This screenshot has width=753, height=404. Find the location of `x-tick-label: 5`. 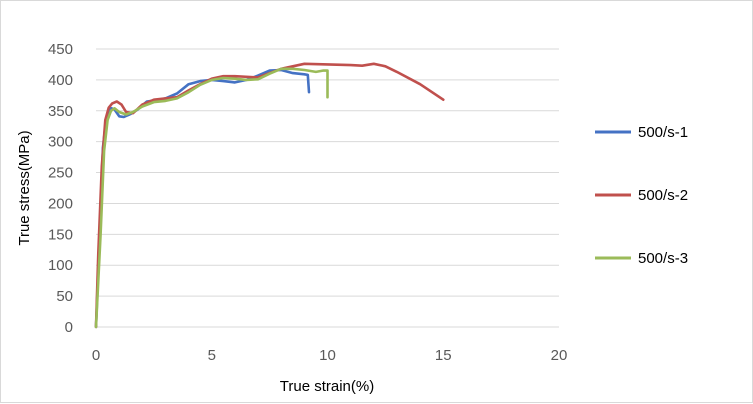

x-tick-label: 5 is located at coordinates (212, 355).